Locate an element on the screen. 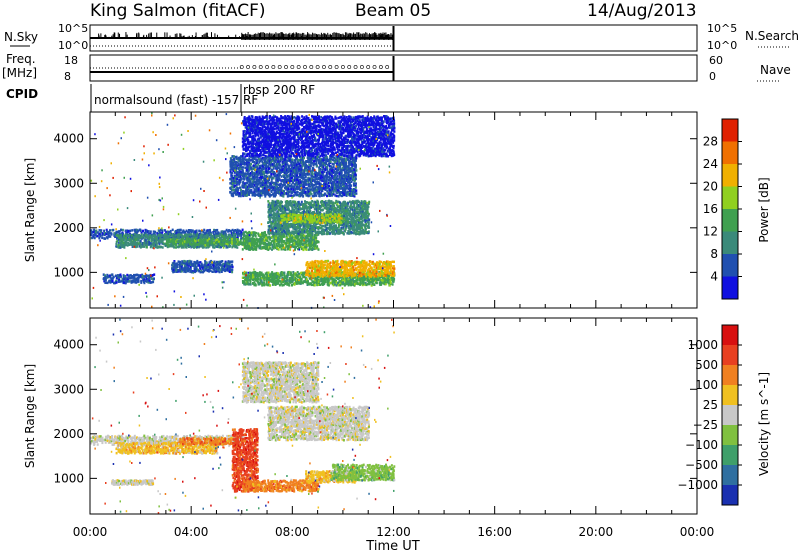  freq-tick-top: 18 is located at coordinates (71, 60).